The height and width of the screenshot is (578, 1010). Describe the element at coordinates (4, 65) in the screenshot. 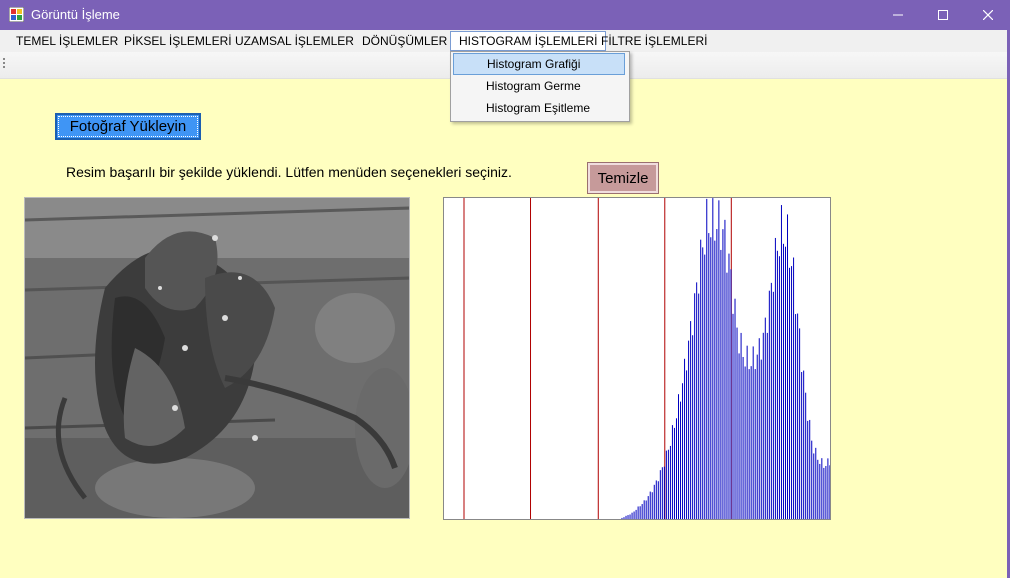

I see `toolstrip-grip-icon` at that location.